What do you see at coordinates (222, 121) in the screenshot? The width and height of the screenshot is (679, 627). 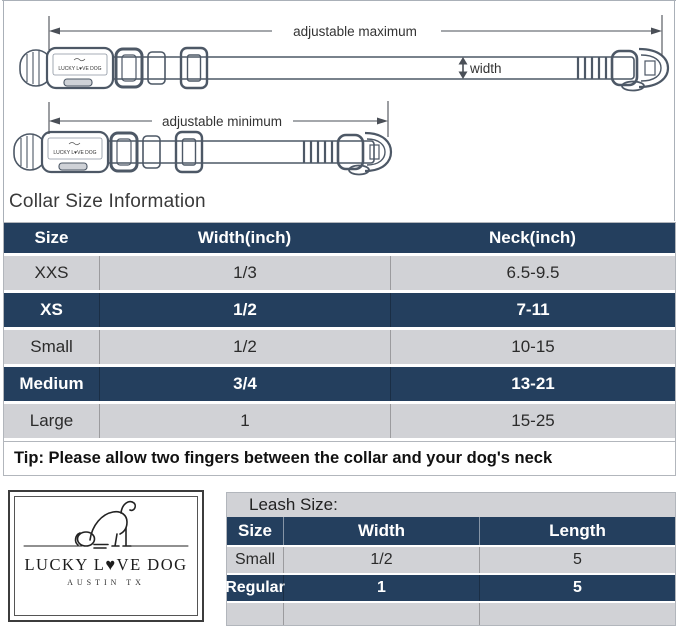 I see `dim-min-label: adjustable minimum` at bounding box center [222, 121].